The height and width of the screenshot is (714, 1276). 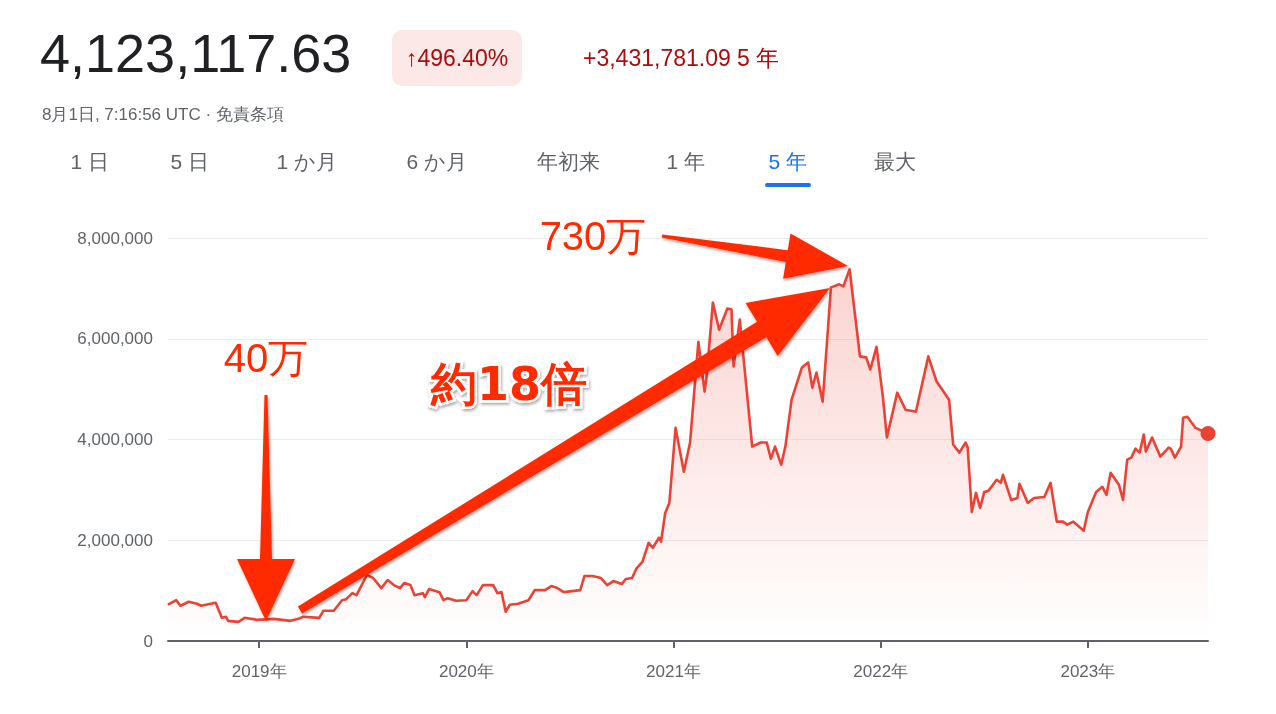 I want to click on x-tick-label: 2022年, so click(x=881, y=671).